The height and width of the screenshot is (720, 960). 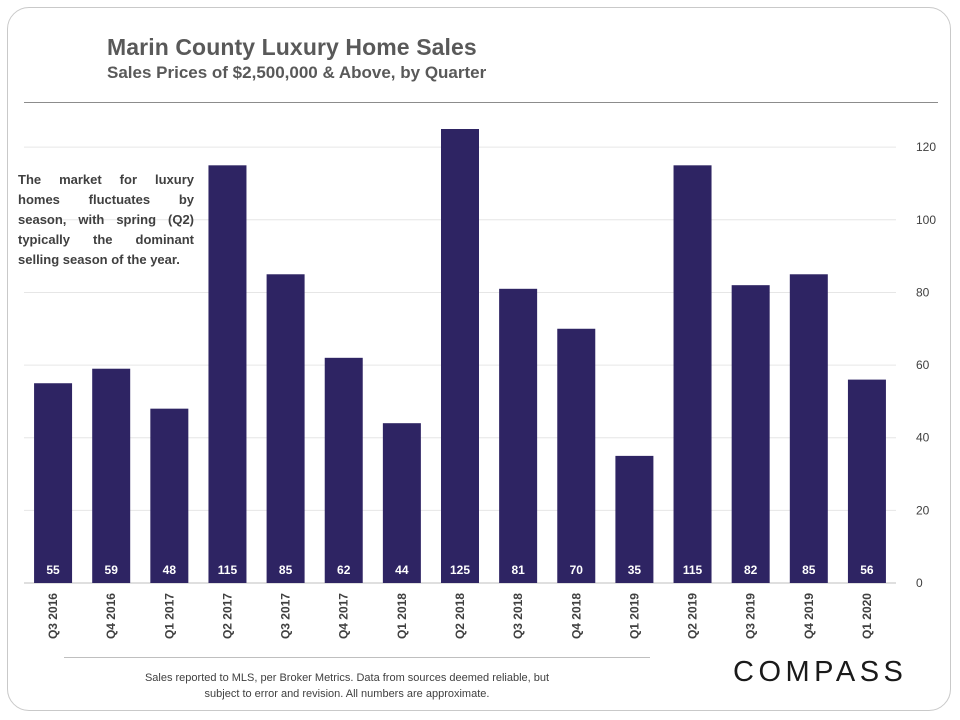 What do you see at coordinates (923, 438) in the screenshot?
I see `y-tick-label: 40` at bounding box center [923, 438].